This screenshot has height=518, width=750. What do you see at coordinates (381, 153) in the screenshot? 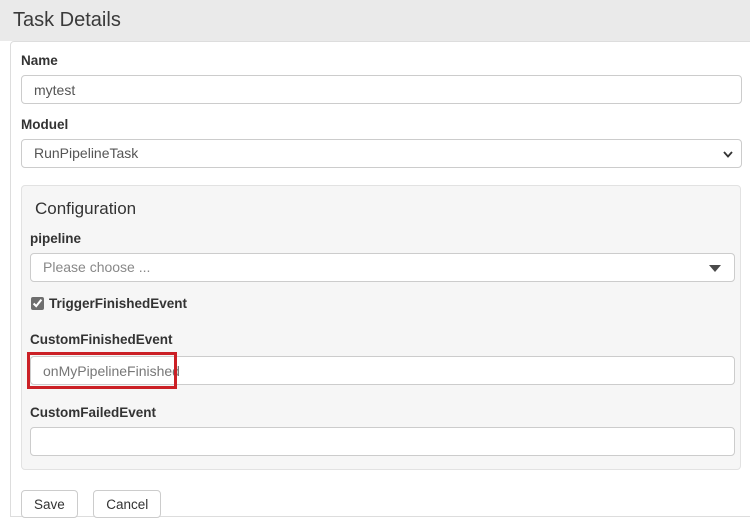
I see `module-select: RunPipelineTask` at bounding box center [381, 153].